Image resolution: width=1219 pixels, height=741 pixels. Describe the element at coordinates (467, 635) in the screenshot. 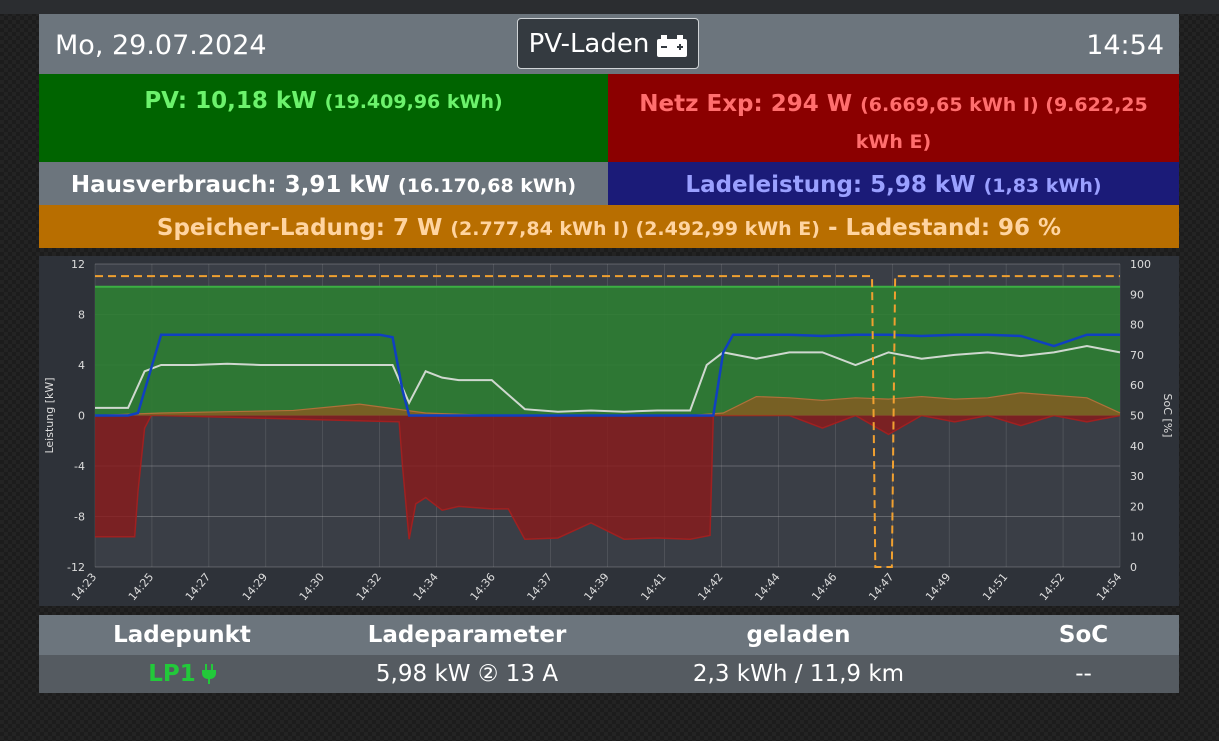

I see `header-ladeparameter: Ladeparameter` at that location.